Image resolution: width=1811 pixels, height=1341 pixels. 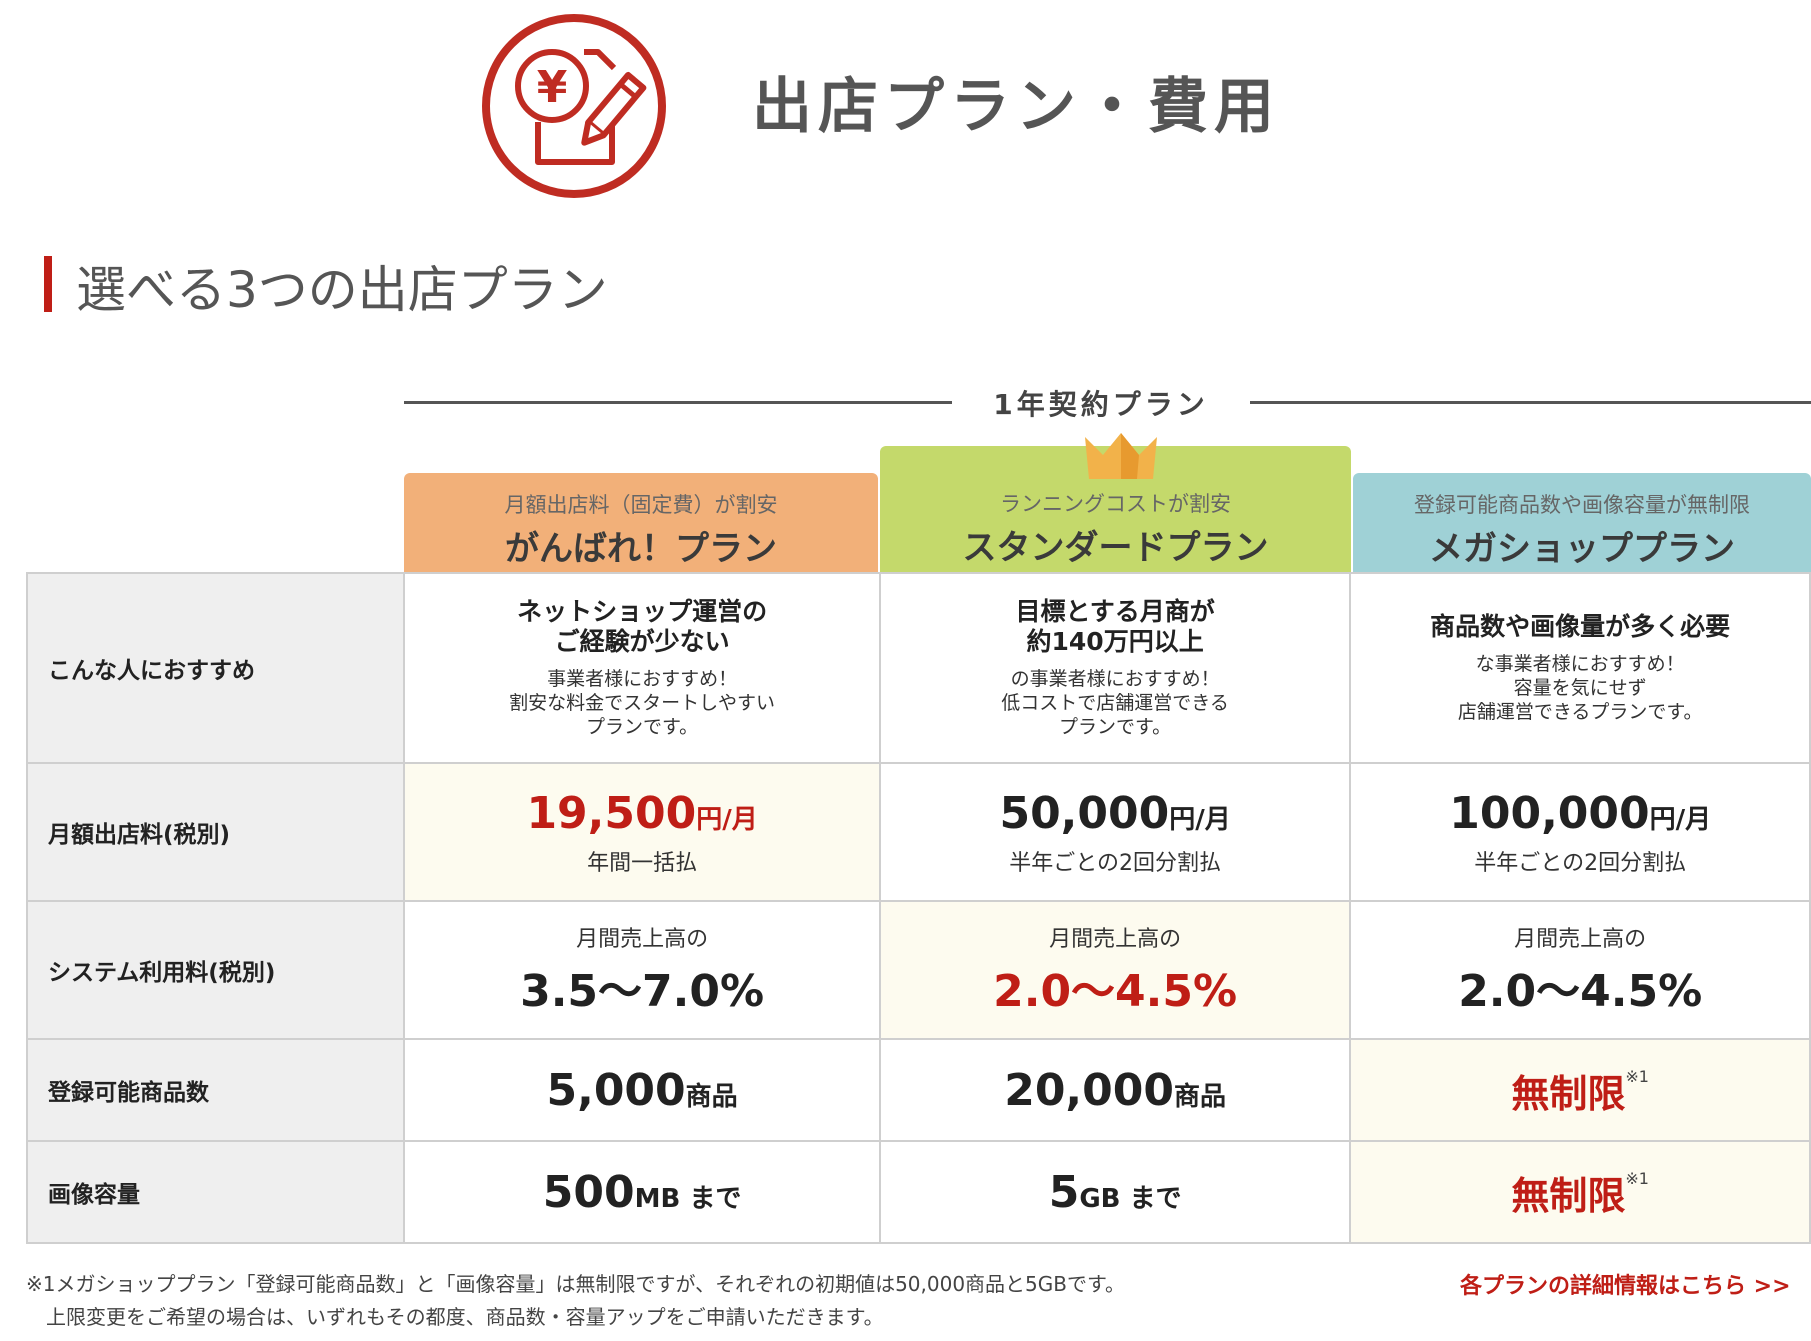 I want to click on table-row: 画像容量 500MB まで 5GB まで 無制限※1, so click(x=918, y=1192).